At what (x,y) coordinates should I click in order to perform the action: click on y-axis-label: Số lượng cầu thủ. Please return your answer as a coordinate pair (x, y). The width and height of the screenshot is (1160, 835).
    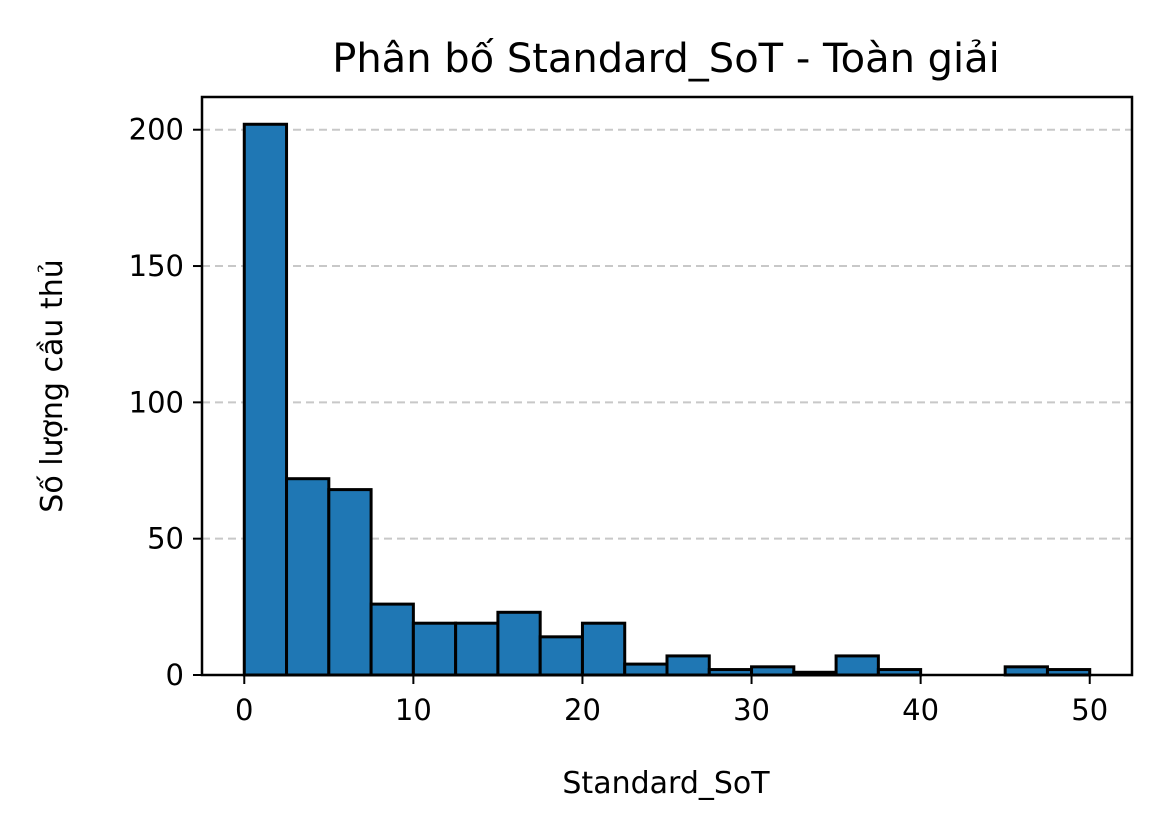
    Looking at the image, I should click on (52, 385).